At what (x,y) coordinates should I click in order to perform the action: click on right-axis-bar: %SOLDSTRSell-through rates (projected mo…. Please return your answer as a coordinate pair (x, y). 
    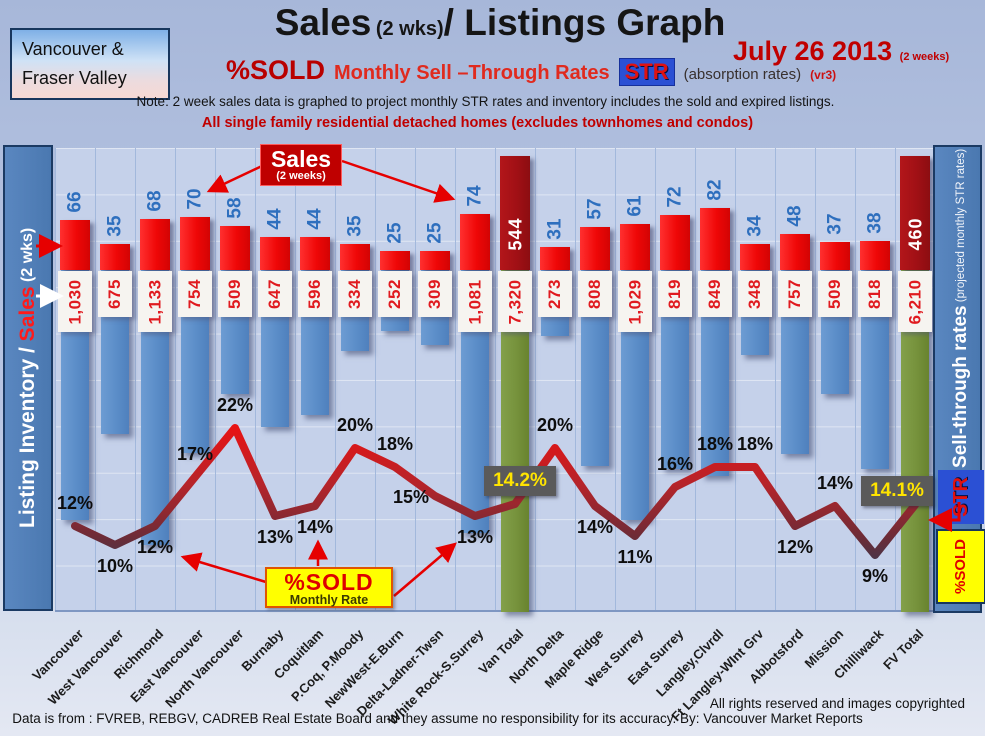
    Looking at the image, I should click on (959, 379).